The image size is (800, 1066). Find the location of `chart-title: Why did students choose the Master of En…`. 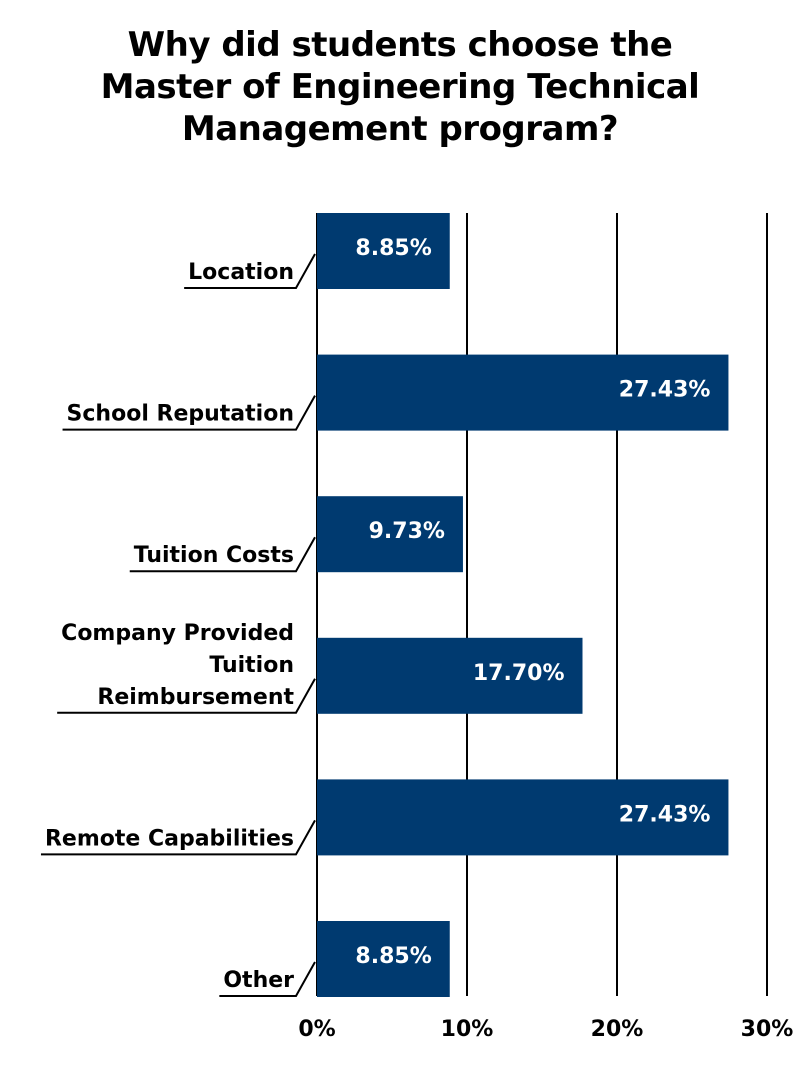

chart-title: Why did students choose the Master of En… is located at coordinates (400, 87).